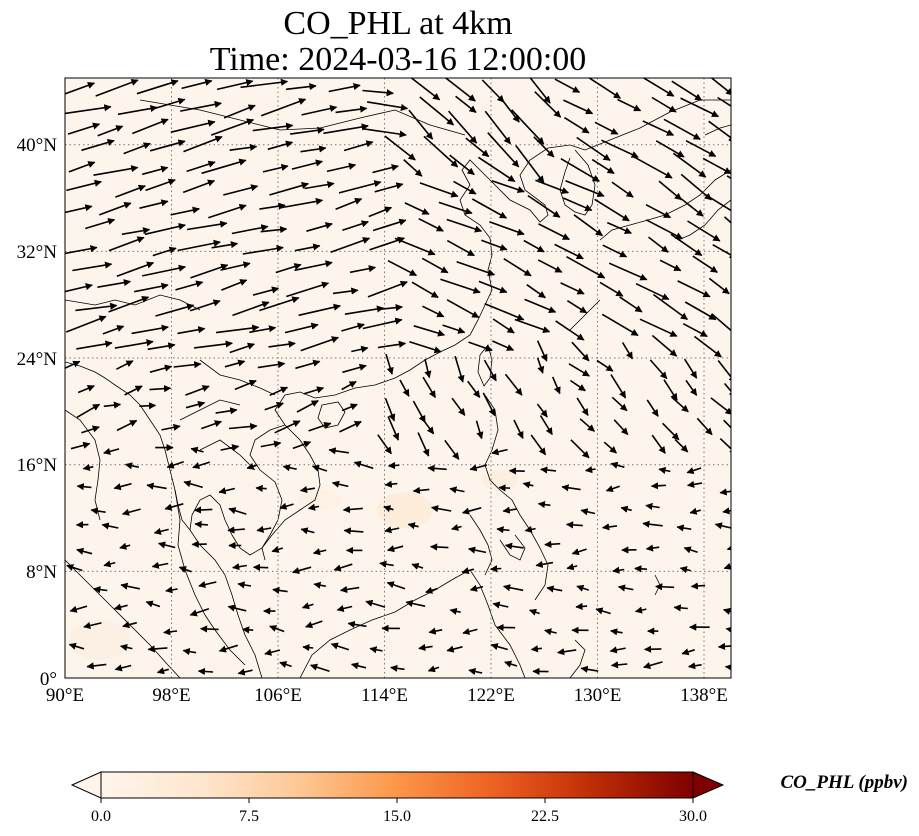 This screenshot has width=919, height=836. Describe the element at coordinates (397, 785) in the screenshot. I see `colorbar-bar` at that location.